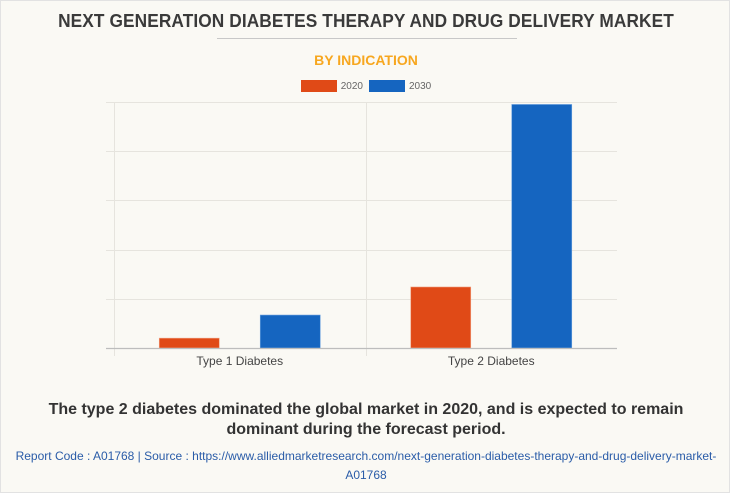 The image size is (730, 493). I want to click on x-tick-label-1: Type 2 Diabetes, so click(491, 361).